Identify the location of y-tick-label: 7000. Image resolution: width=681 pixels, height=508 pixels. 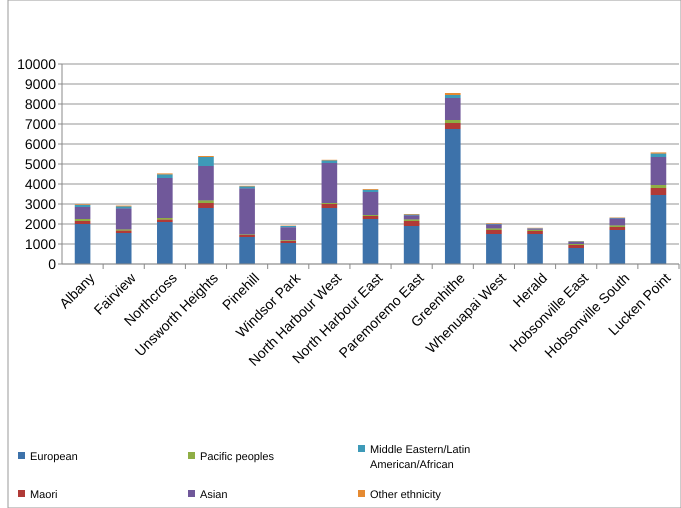
(40, 124).